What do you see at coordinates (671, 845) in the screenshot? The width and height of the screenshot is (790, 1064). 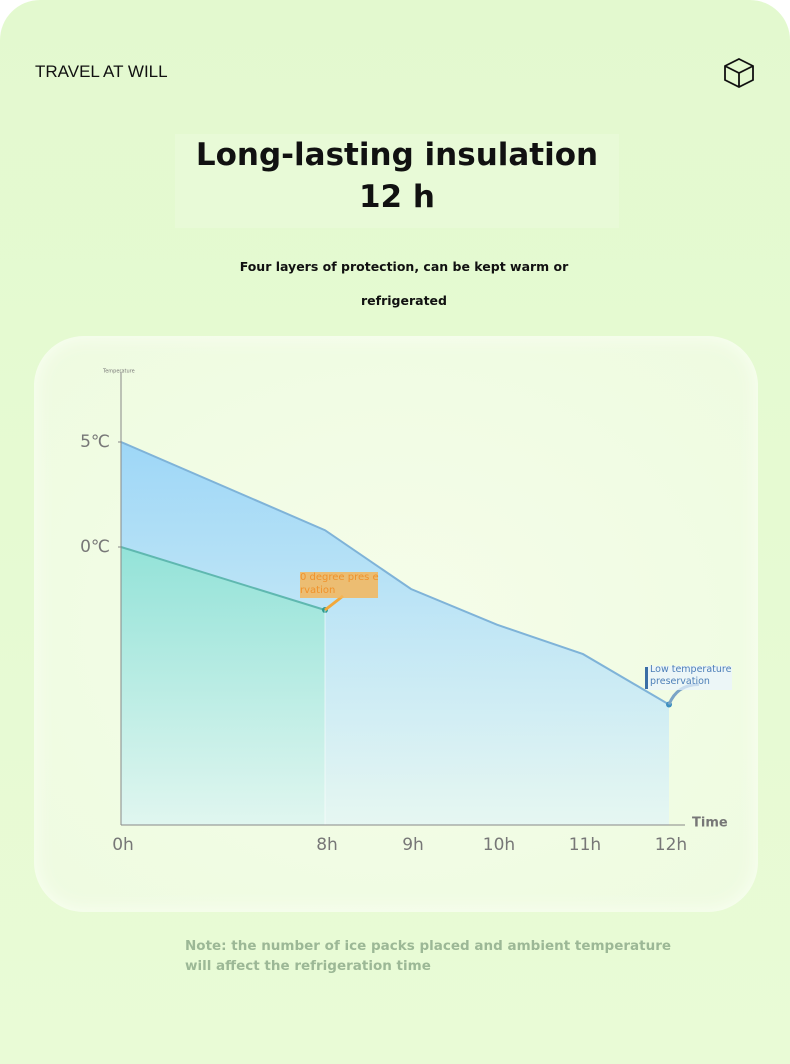 I see `x-tick-label: 12h` at bounding box center [671, 845].